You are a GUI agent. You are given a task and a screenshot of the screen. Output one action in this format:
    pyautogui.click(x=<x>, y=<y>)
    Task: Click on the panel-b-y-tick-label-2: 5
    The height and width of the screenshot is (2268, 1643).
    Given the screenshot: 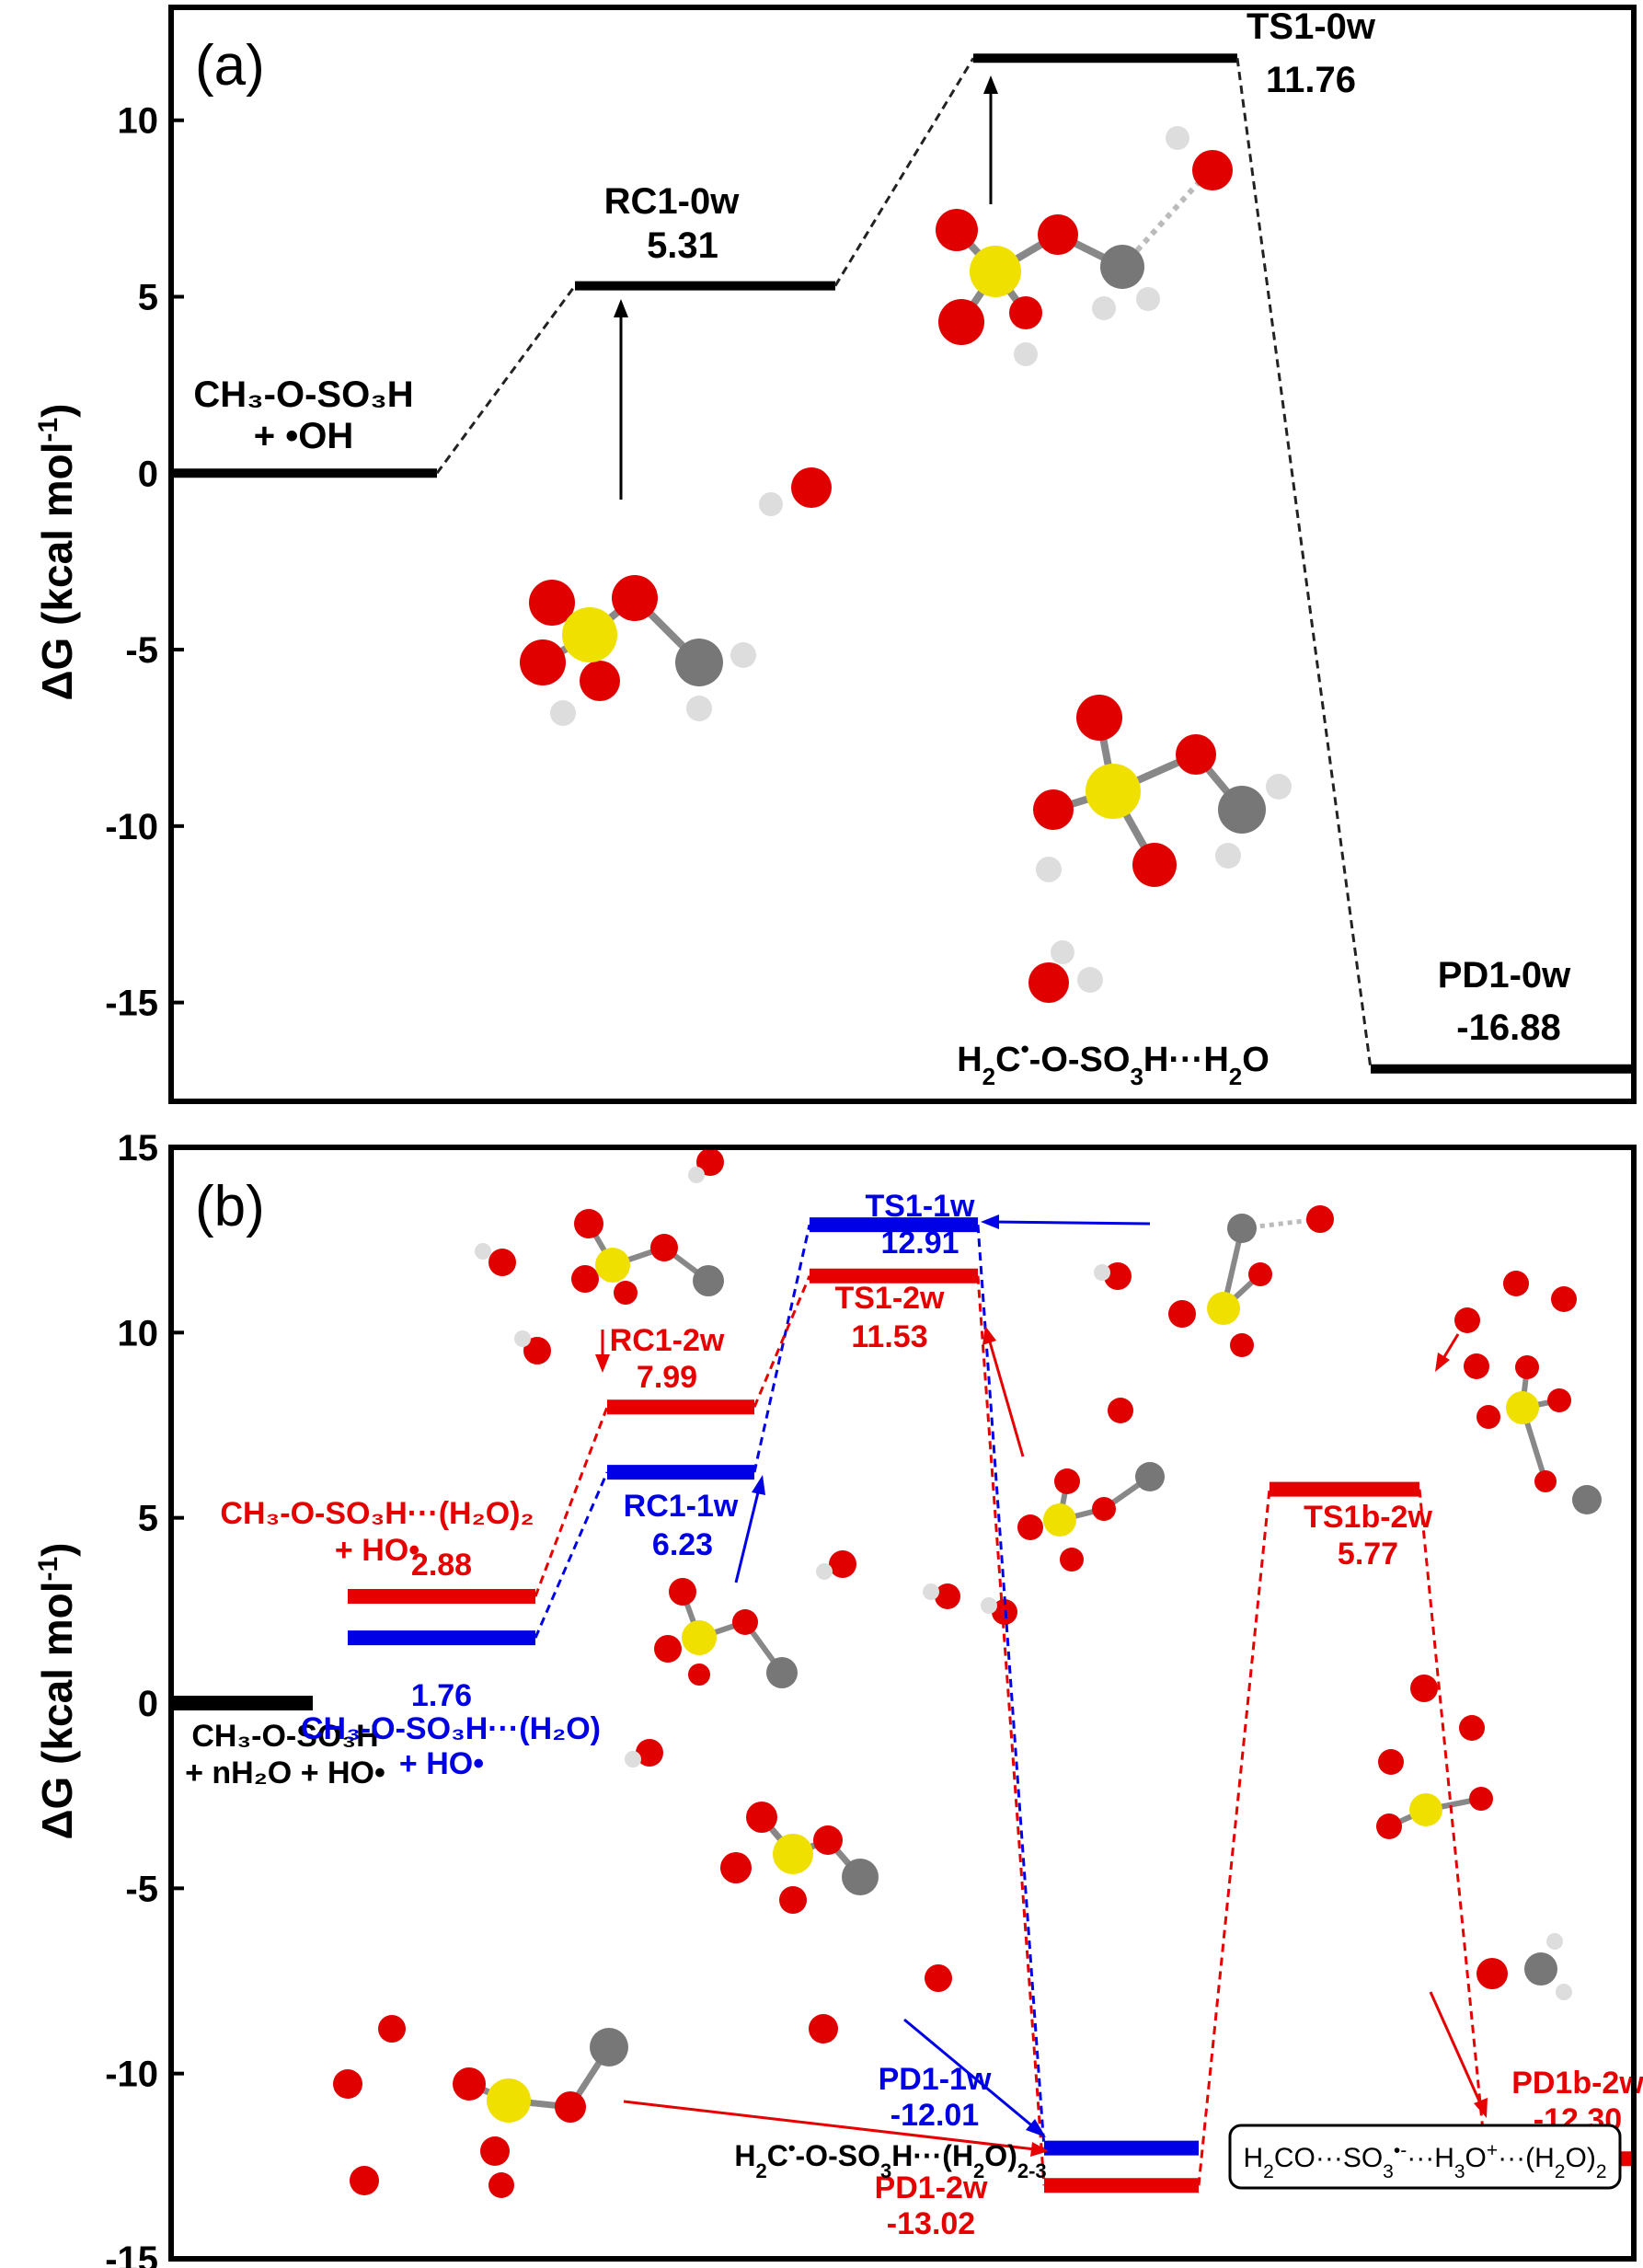 What is the action you would take?
    pyautogui.click(x=148, y=1519)
    